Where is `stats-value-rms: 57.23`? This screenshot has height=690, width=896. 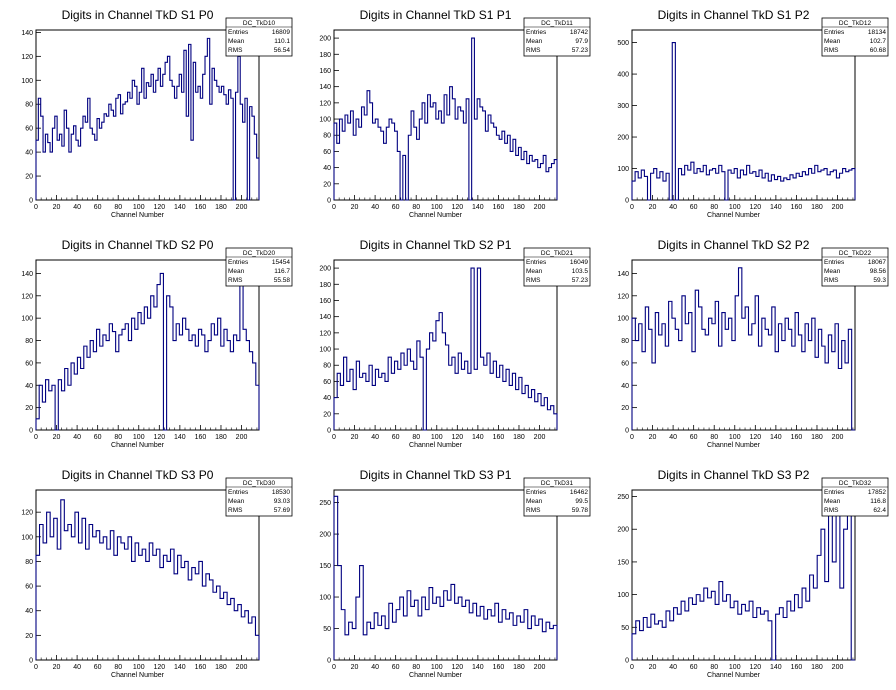
stats-value-rms: 57.23 is located at coordinates (580, 280).